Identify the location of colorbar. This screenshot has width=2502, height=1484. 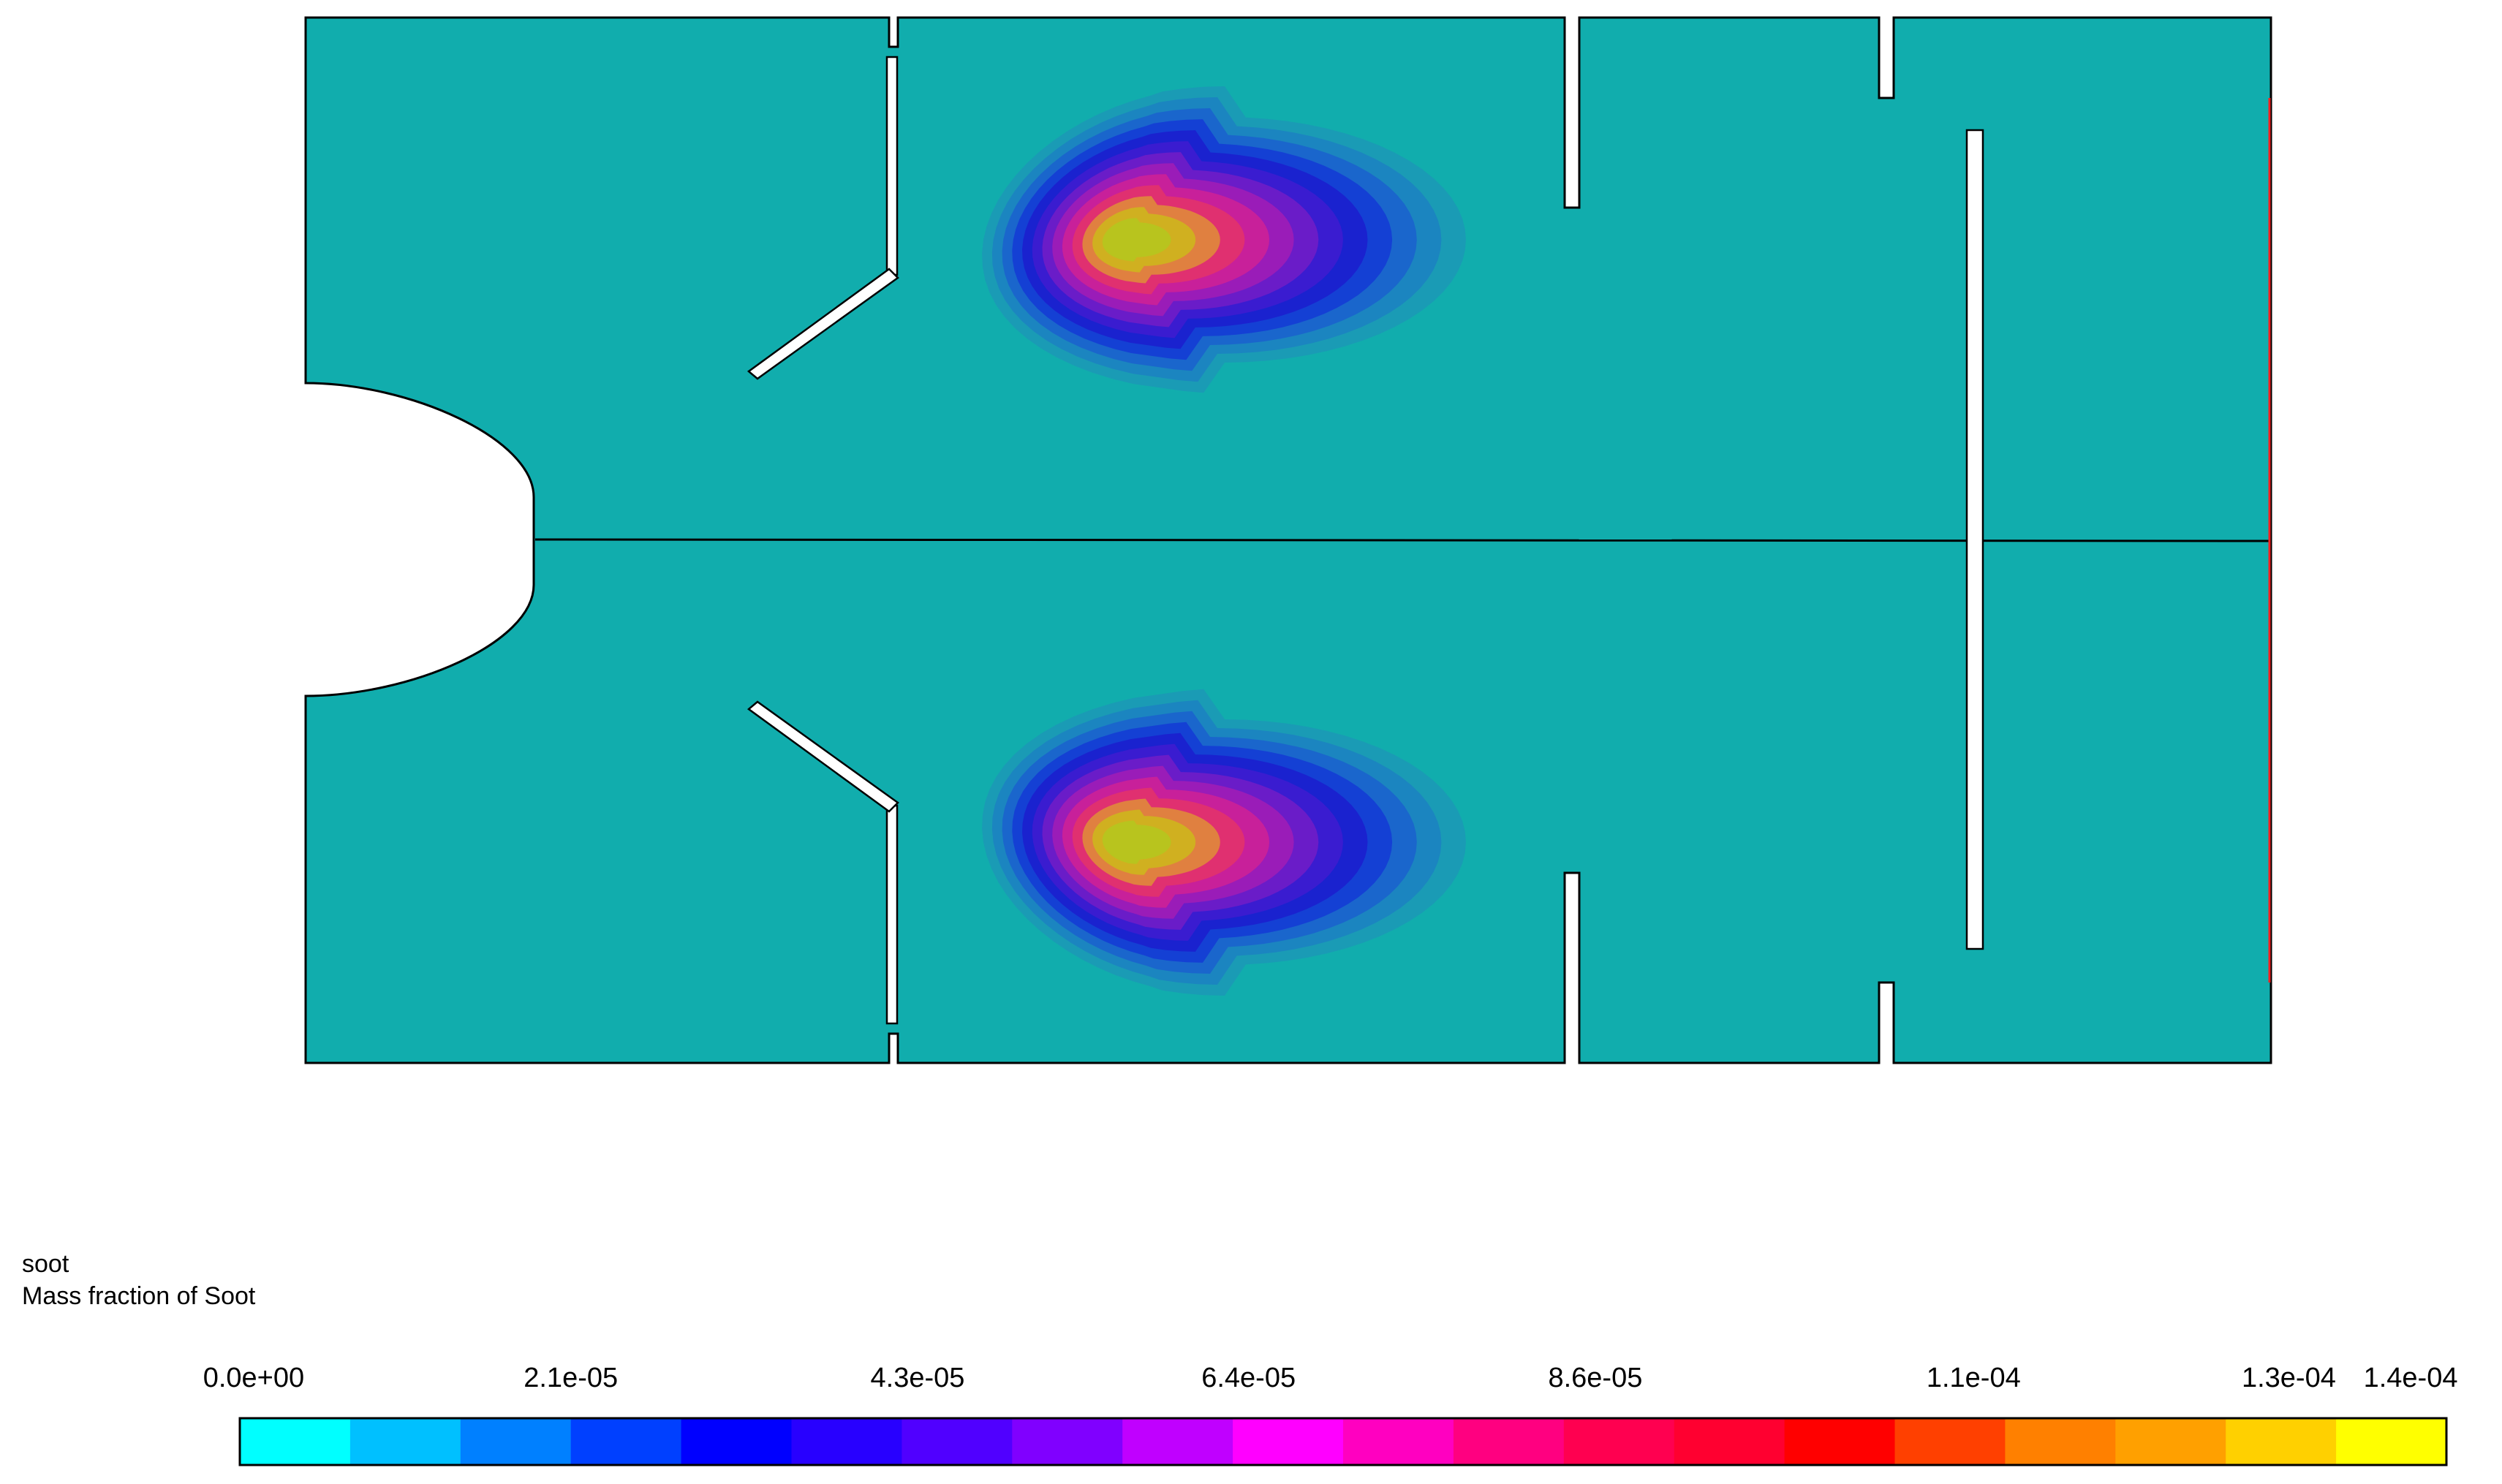
(1343, 1441).